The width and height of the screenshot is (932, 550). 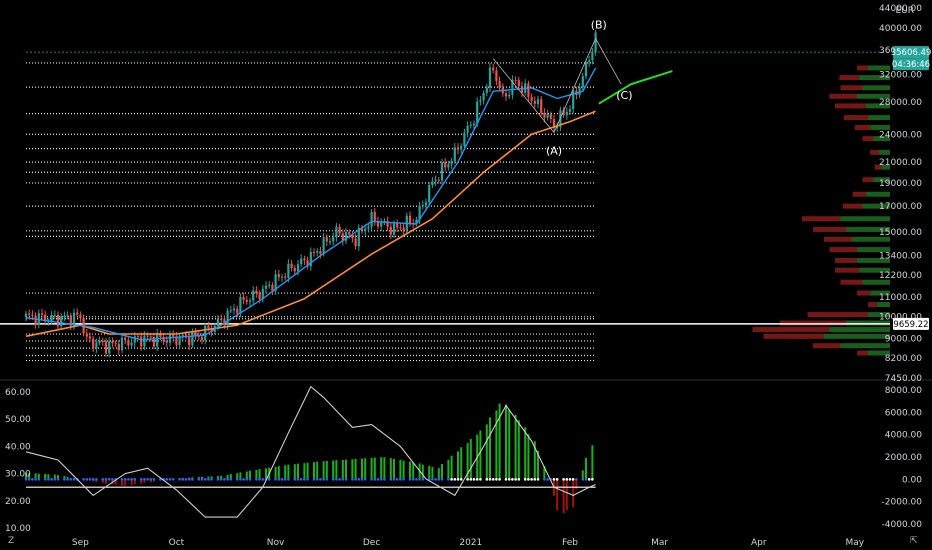 What do you see at coordinates (635, 87) in the screenshot?
I see `projection-curve` at bounding box center [635, 87].